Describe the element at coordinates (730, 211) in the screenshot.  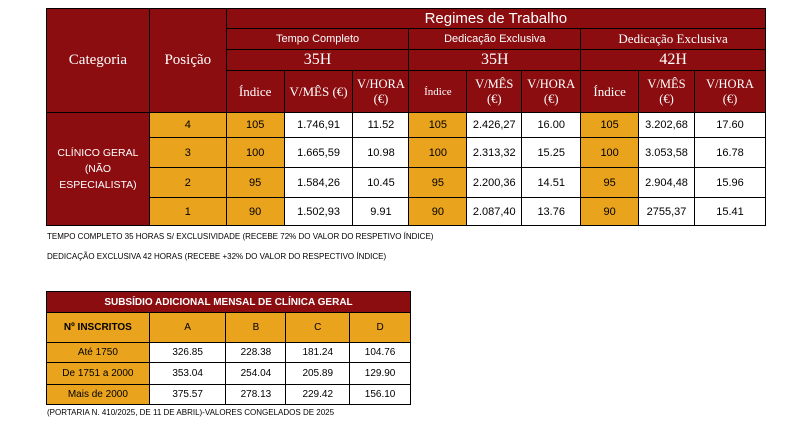
I see `de42-hora-cell: 15.41` at that location.